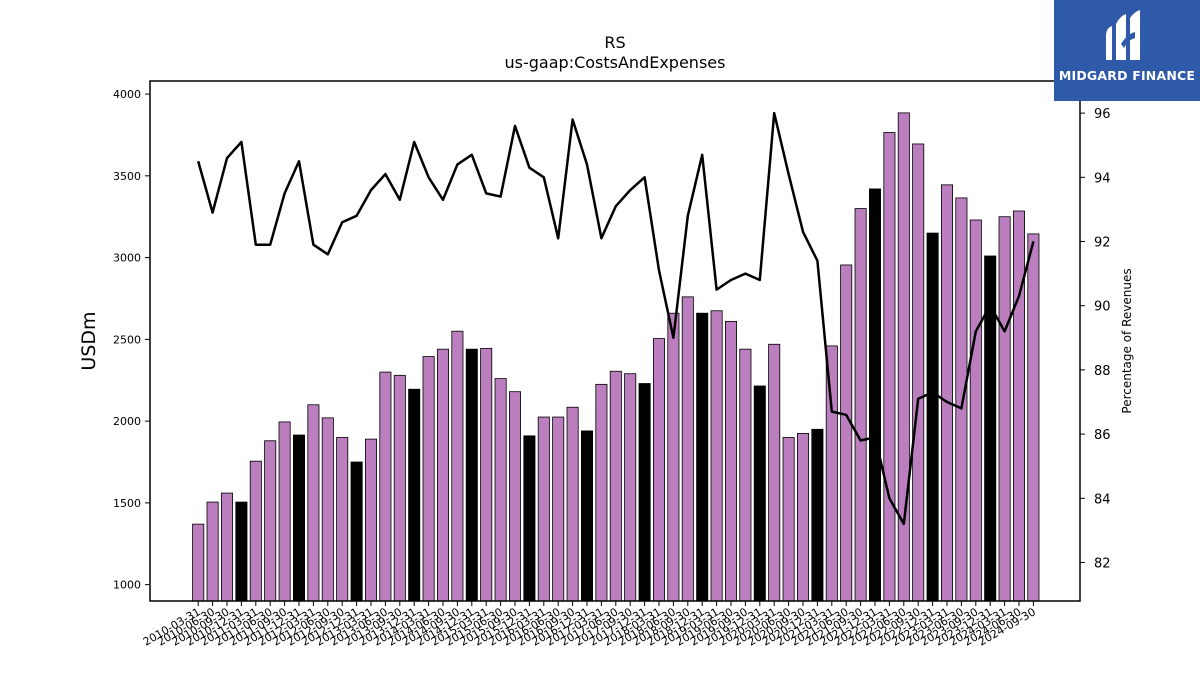 This screenshot has height=675, width=1200. Describe the element at coordinates (127, 503) in the screenshot. I see `y-tick-label: 1500` at that location.